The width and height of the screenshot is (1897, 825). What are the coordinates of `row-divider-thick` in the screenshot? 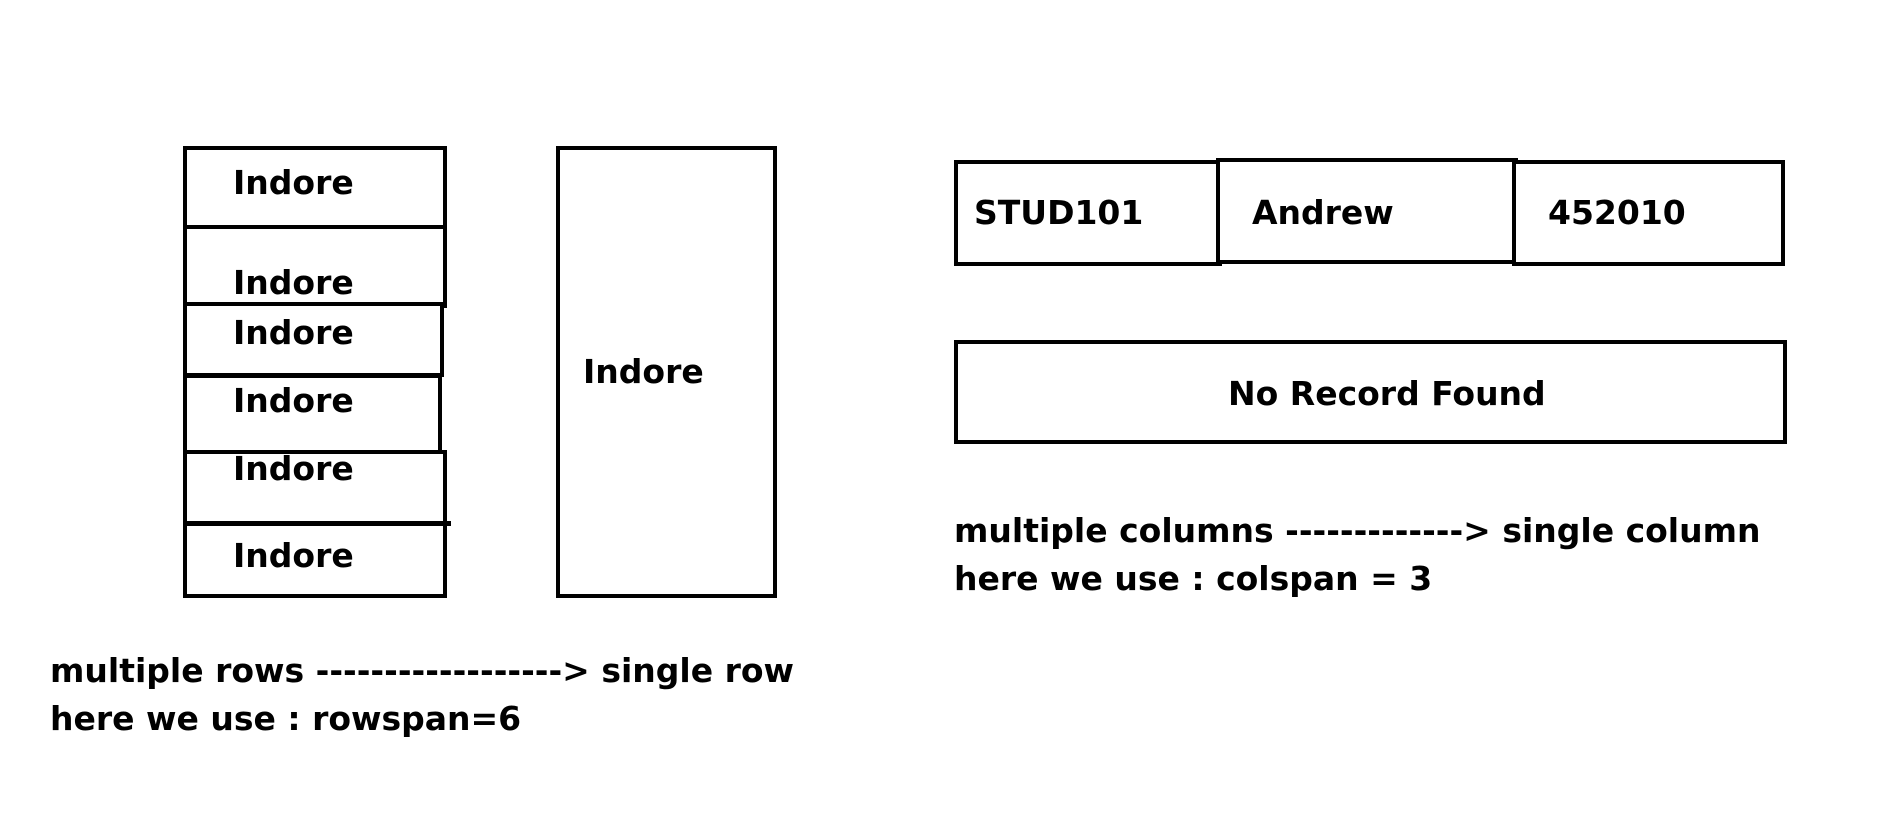 It's located at (317, 523).